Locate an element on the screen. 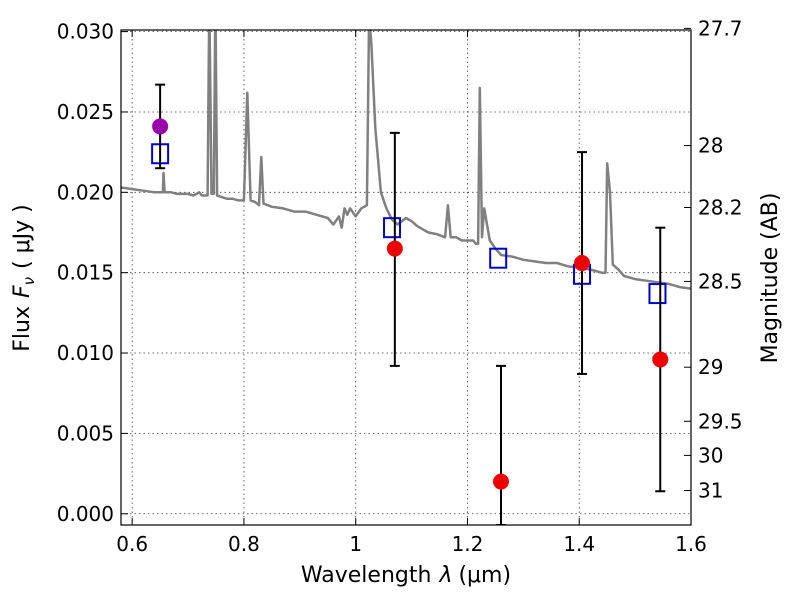  x-tick-label: 1.2 is located at coordinates (468, 544).